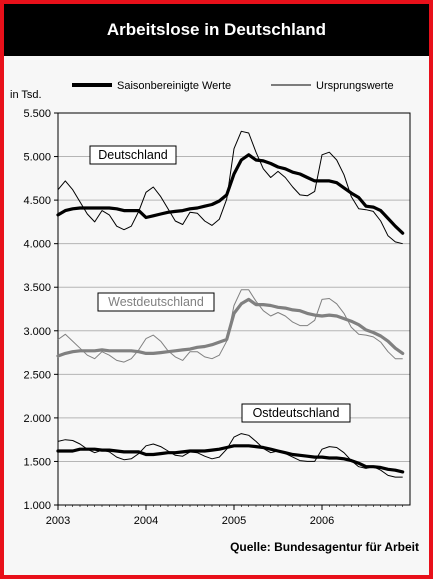 The width and height of the screenshot is (433, 579). What do you see at coordinates (174, 86) in the screenshot?
I see `legend-label-saisonbereinigt: Saisonbereinigte Werte` at bounding box center [174, 86].